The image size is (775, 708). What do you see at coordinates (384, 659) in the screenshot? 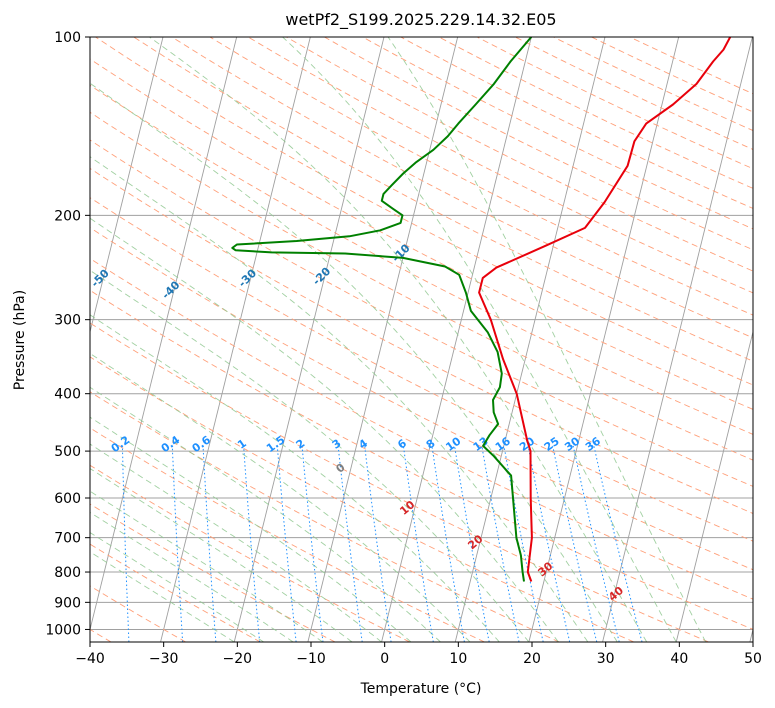
I see `x-tick-label: 0` at bounding box center [384, 659].